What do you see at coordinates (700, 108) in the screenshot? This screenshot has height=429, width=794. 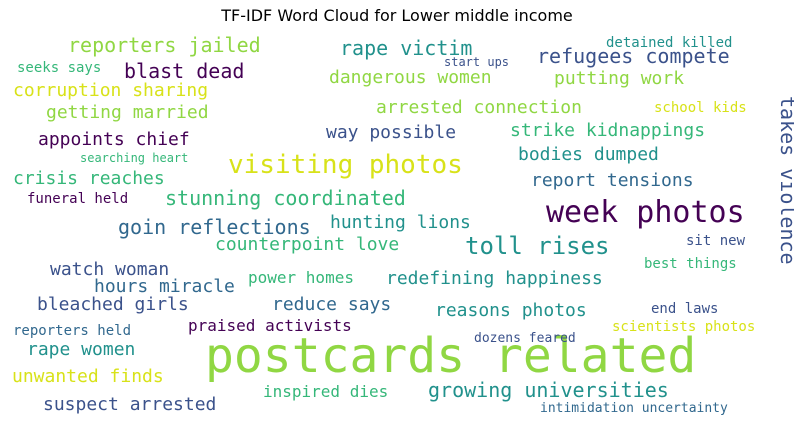 I see `word-school-kids: school kids` at bounding box center [700, 108].